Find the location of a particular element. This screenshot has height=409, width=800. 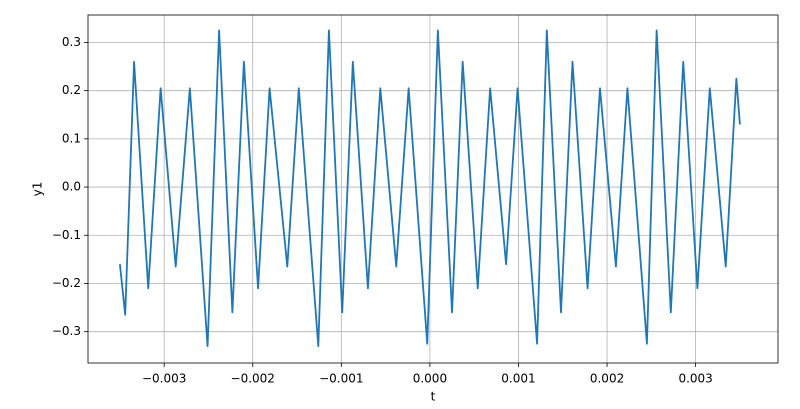

x-axis-label: t is located at coordinates (433, 397).